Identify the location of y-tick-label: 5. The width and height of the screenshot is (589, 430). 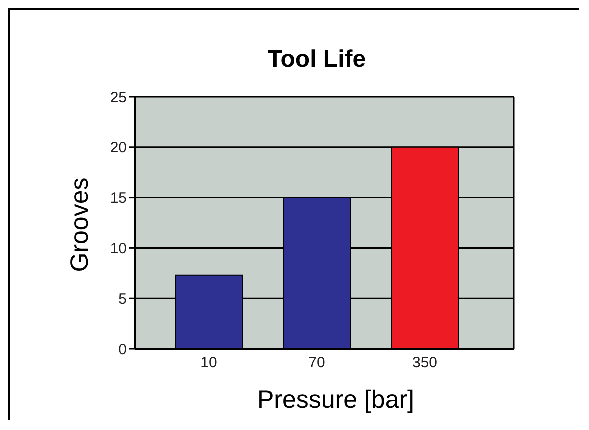
(122, 299).